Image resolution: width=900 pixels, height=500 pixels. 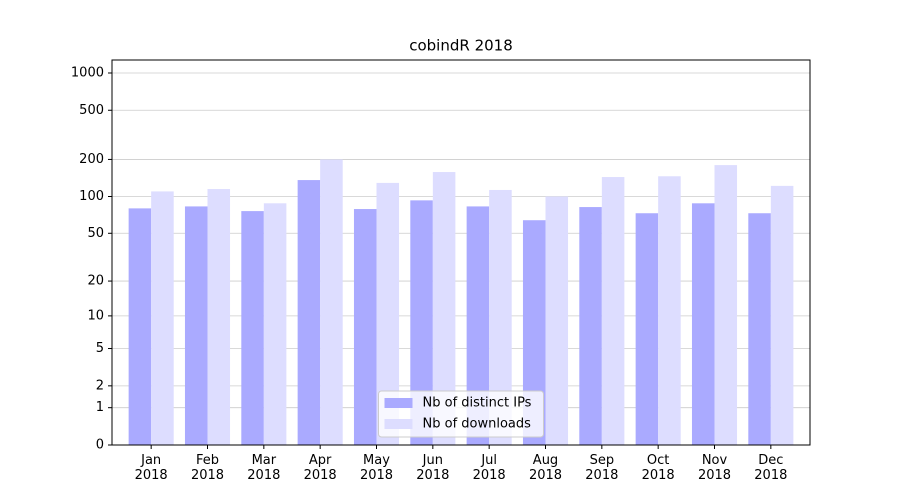 I want to click on y-tick-label: 20, so click(x=95, y=281).